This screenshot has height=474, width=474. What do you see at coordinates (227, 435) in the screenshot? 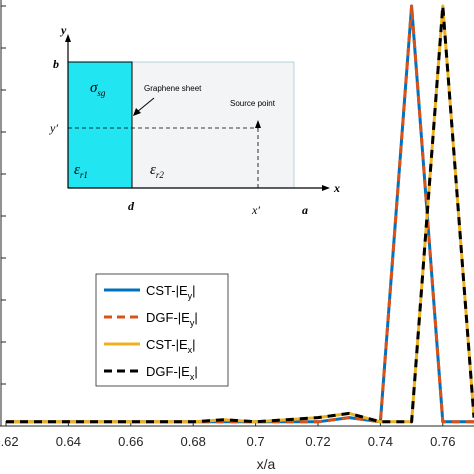
I see `x-ticks: 0.62 0.64 0.66 0.68 0.7 0.72 0.74 0.76` at bounding box center [227, 435].